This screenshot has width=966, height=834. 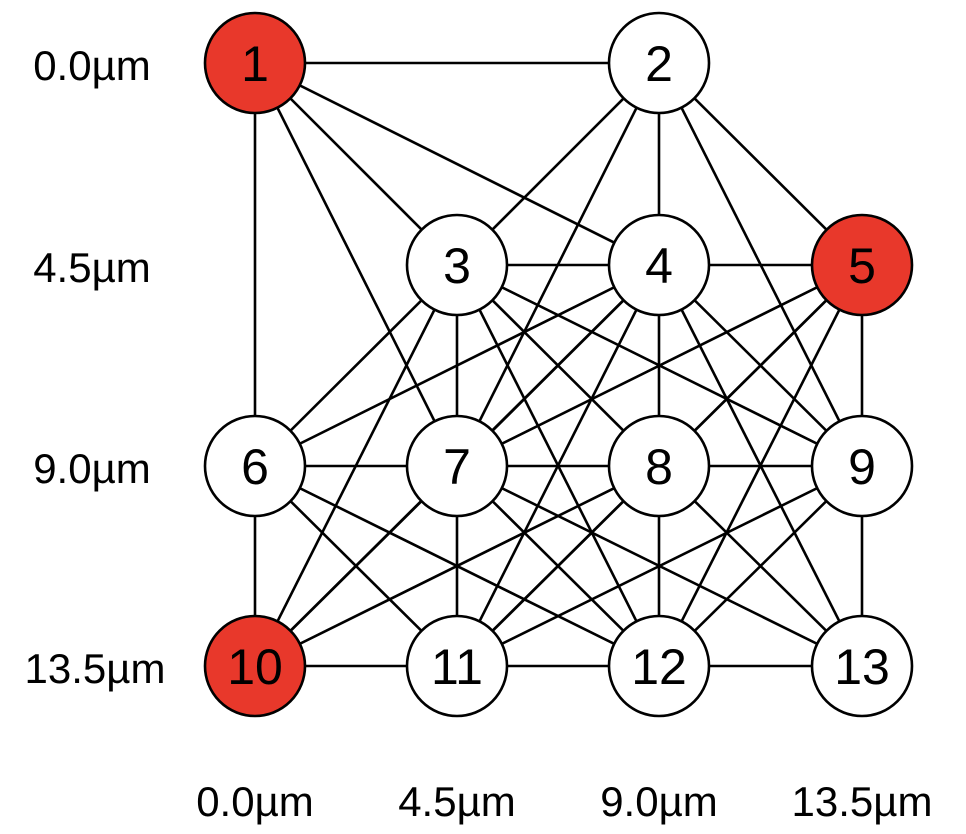 I want to click on node-label-7: 7, so click(x=457, y=467).